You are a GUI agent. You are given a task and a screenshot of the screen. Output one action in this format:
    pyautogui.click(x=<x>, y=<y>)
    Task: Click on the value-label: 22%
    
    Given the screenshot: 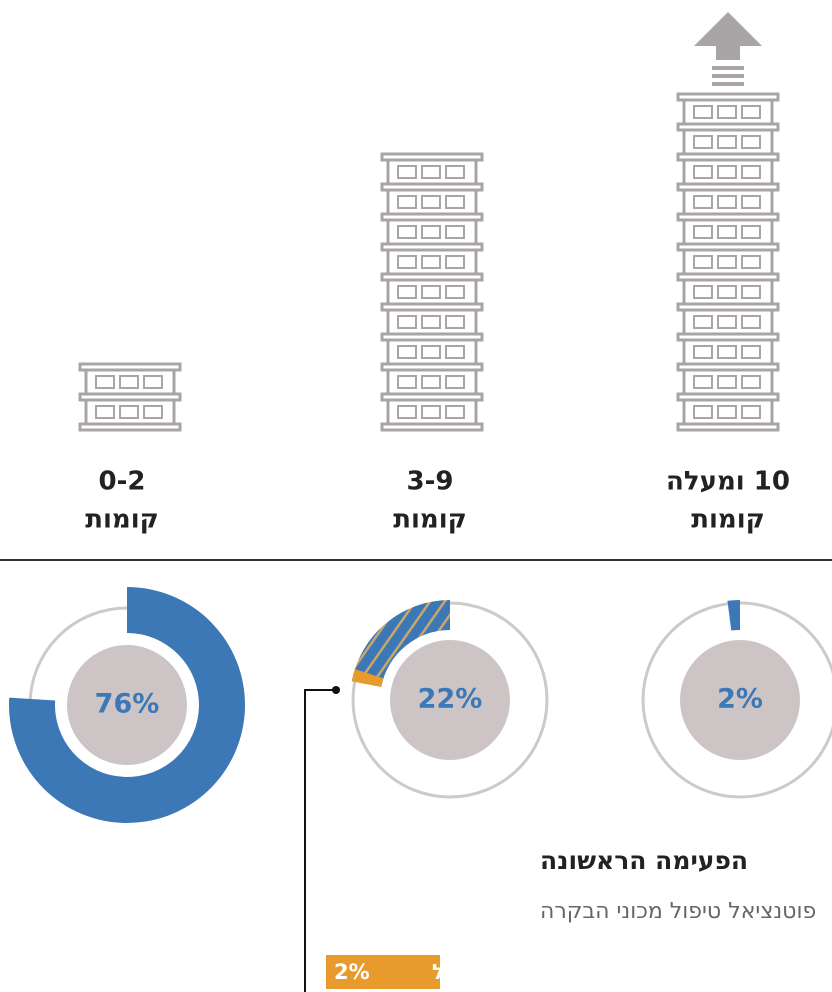 What is the action you would take?
    pyautogui.click(x=450, y=699)
    